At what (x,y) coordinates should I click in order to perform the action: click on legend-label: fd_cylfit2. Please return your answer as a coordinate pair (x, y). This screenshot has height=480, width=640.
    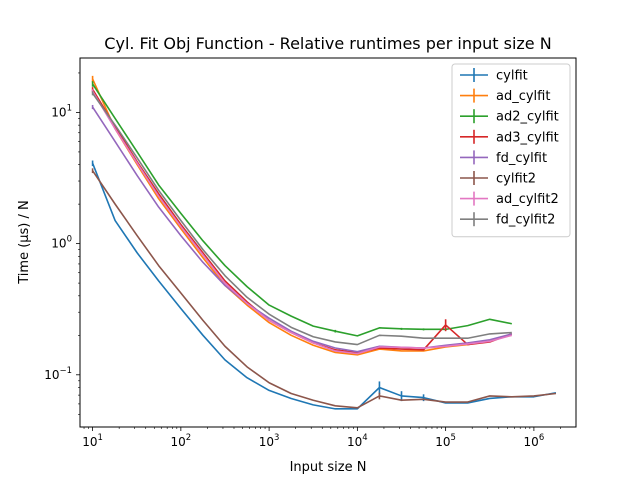
    Looking at the image, I should click on (525, 220).